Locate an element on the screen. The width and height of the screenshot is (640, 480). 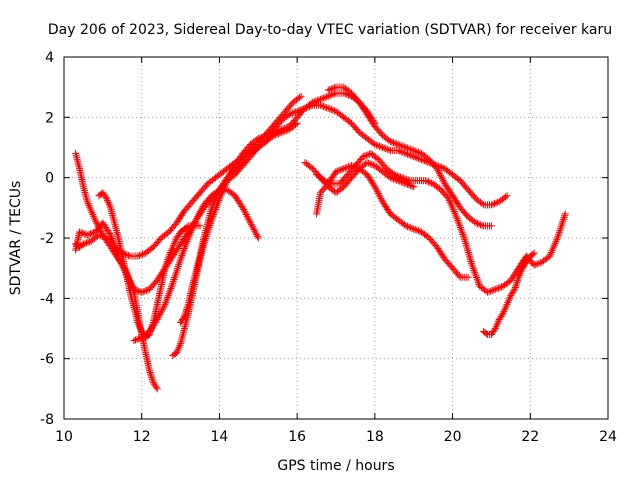
y-tick-label: 0 is located at coordinates (49, 179).